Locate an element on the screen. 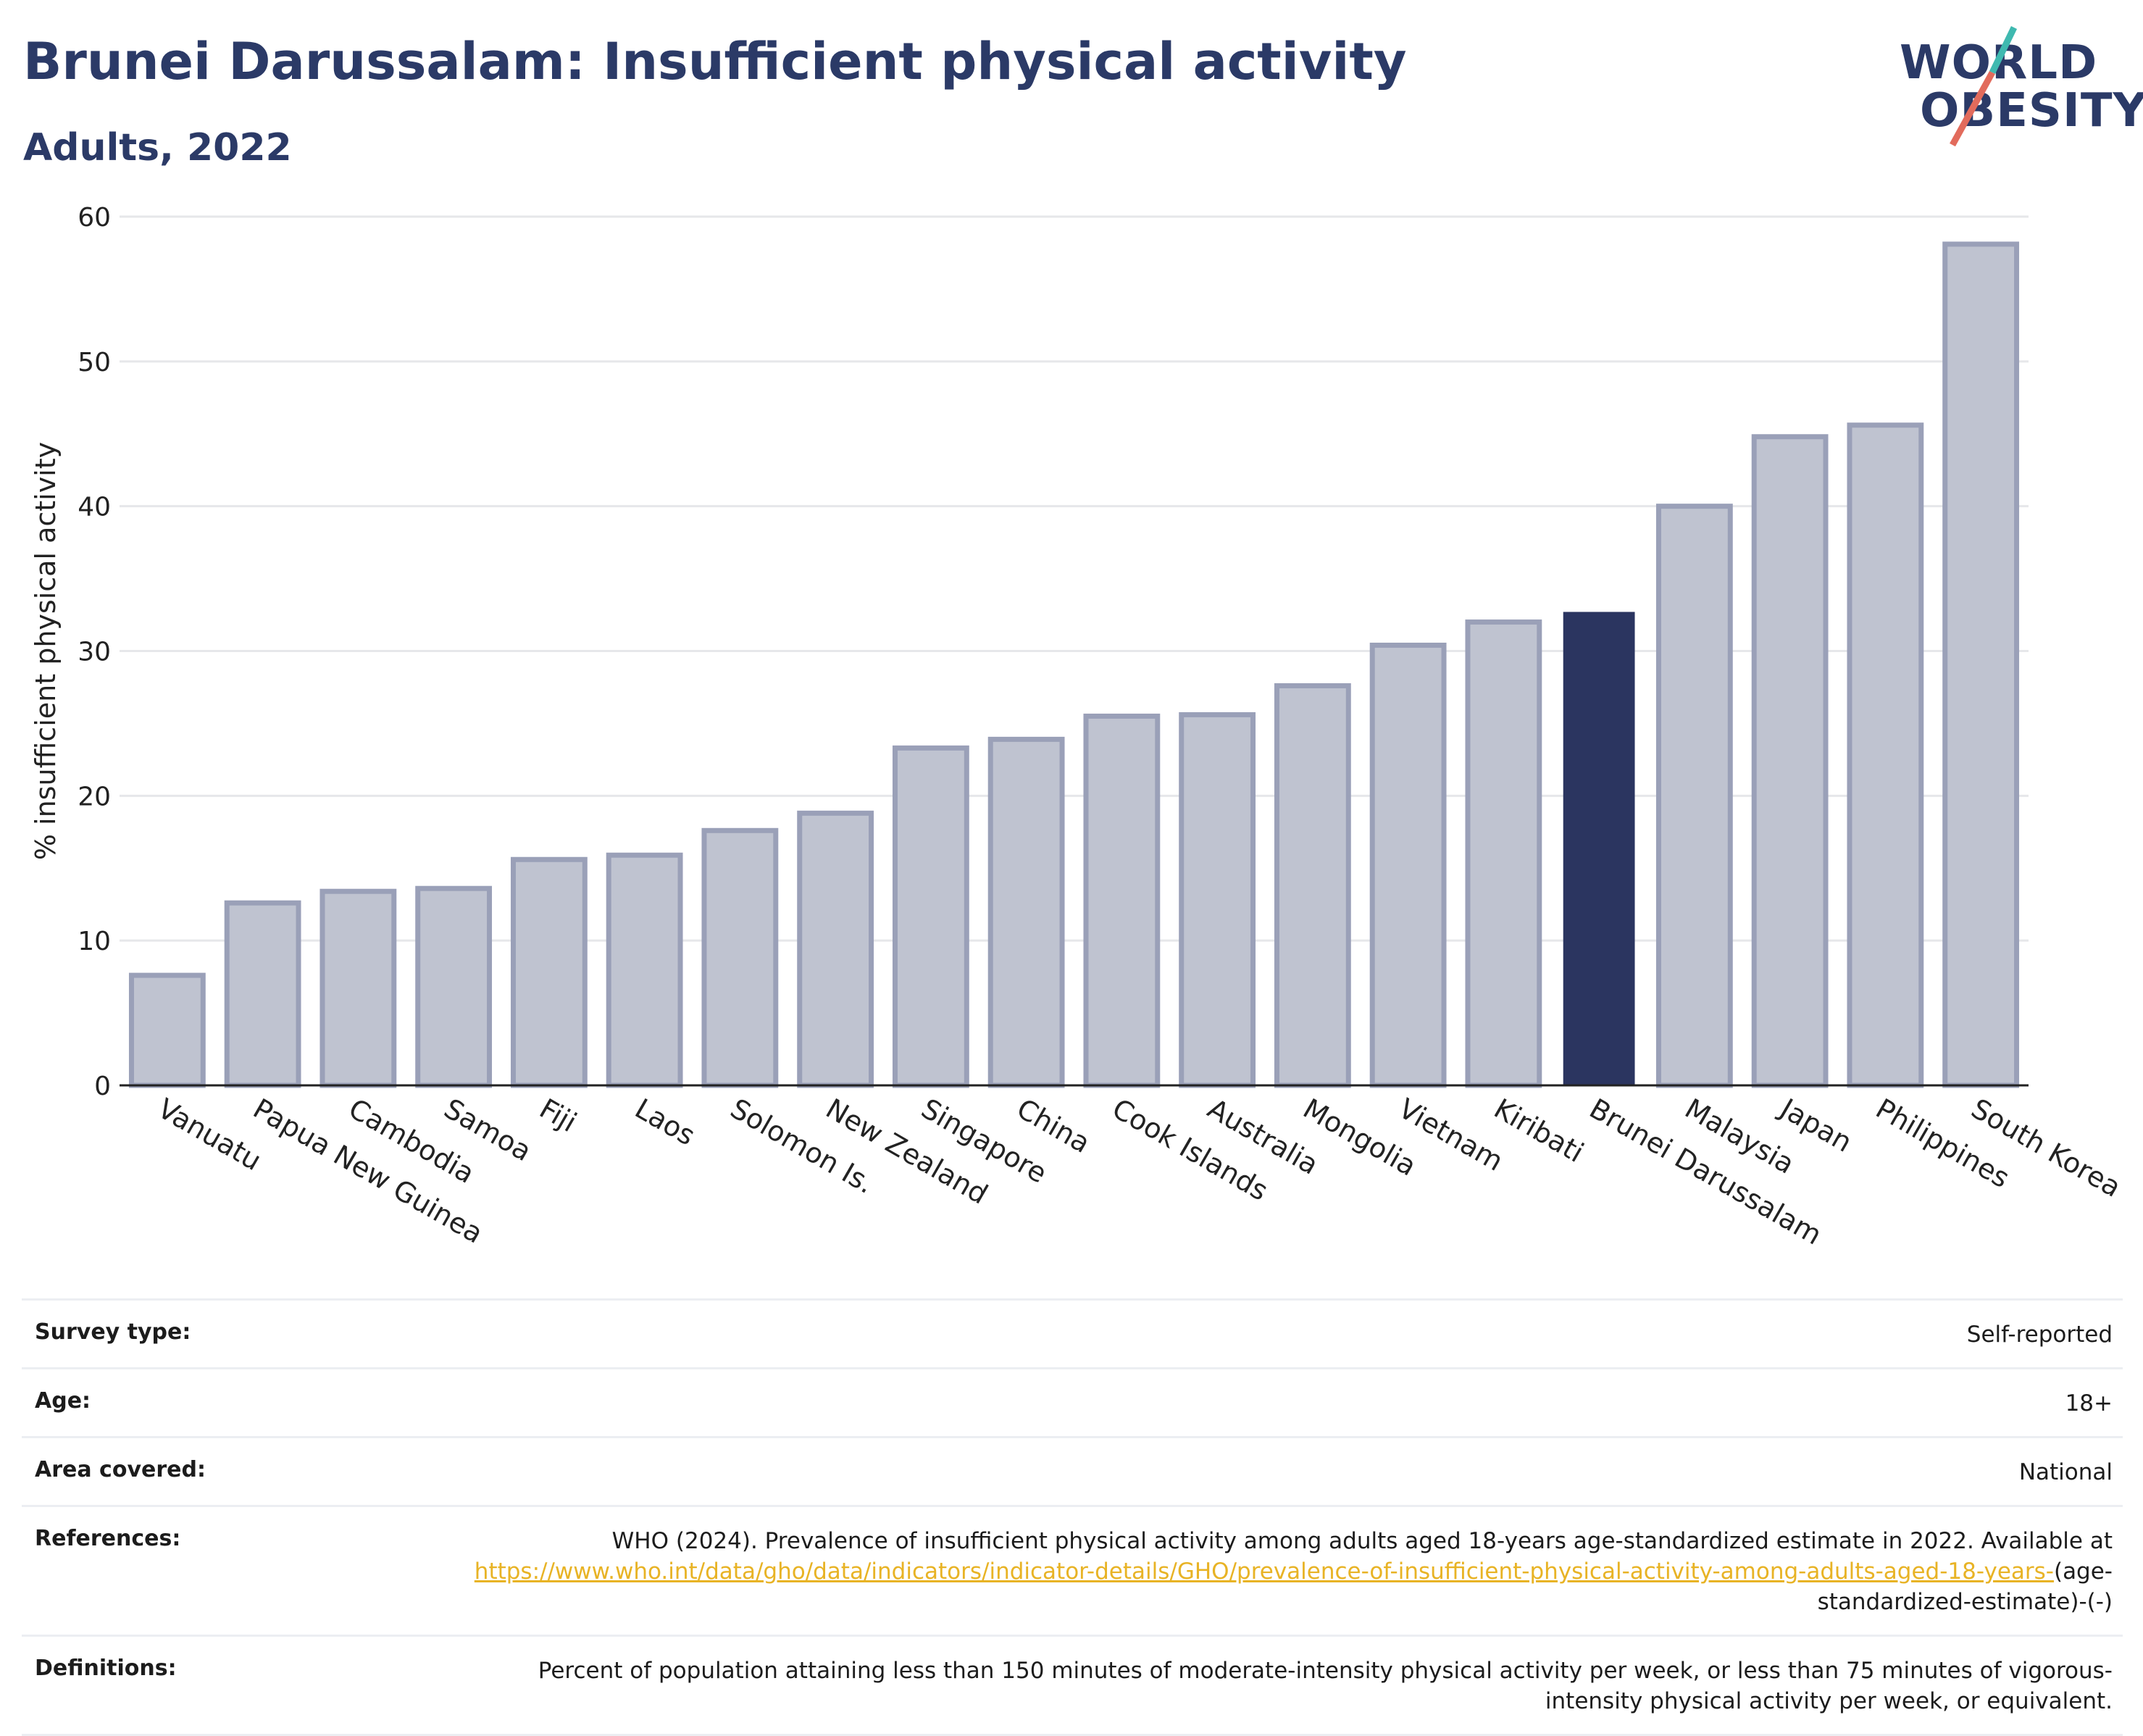  info-label: Area covered: is located at coordinates (121, 1469).